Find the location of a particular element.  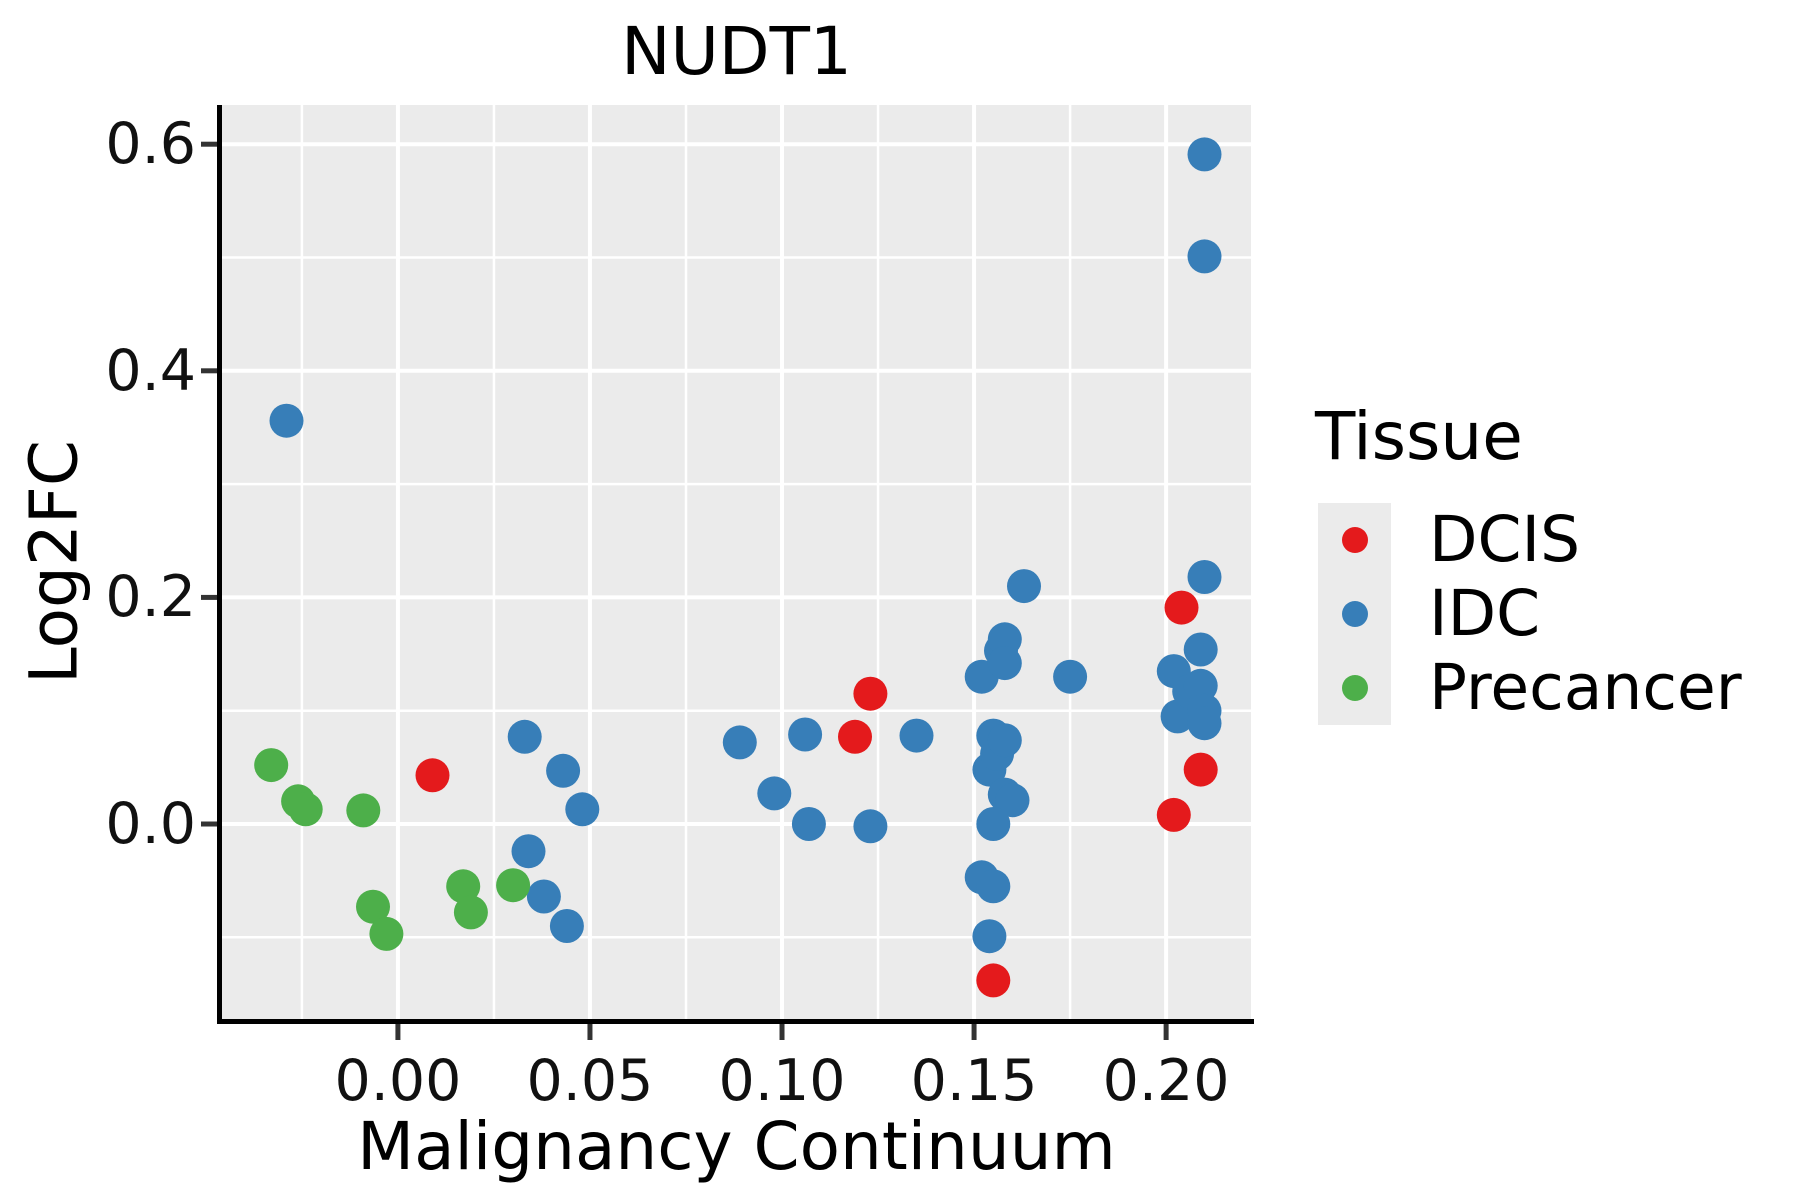

y-tick-label-0.0: 0.0 is located at coordinates (150, 824).